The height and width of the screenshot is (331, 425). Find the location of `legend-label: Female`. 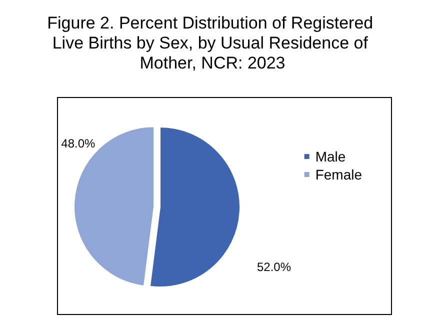

legend-label: Female is located at coordinates (338, 174).